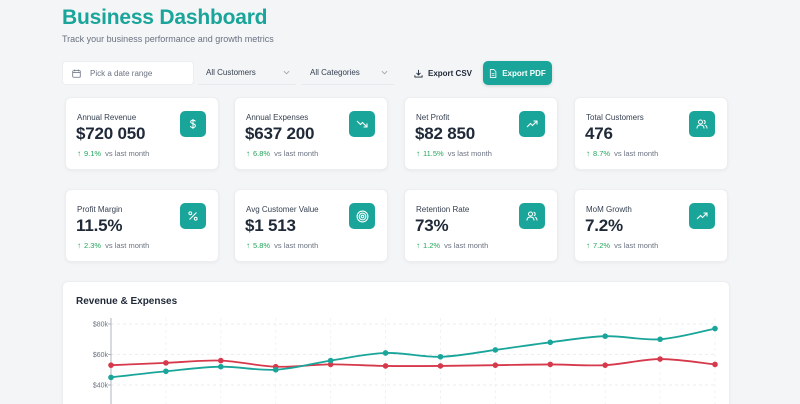 The image size is (800, 404). What do you see at coordinates (121, 73) in the screenshot?
I see `date-range-placeholder: Pick a date range` at bounding box center [121, 73].